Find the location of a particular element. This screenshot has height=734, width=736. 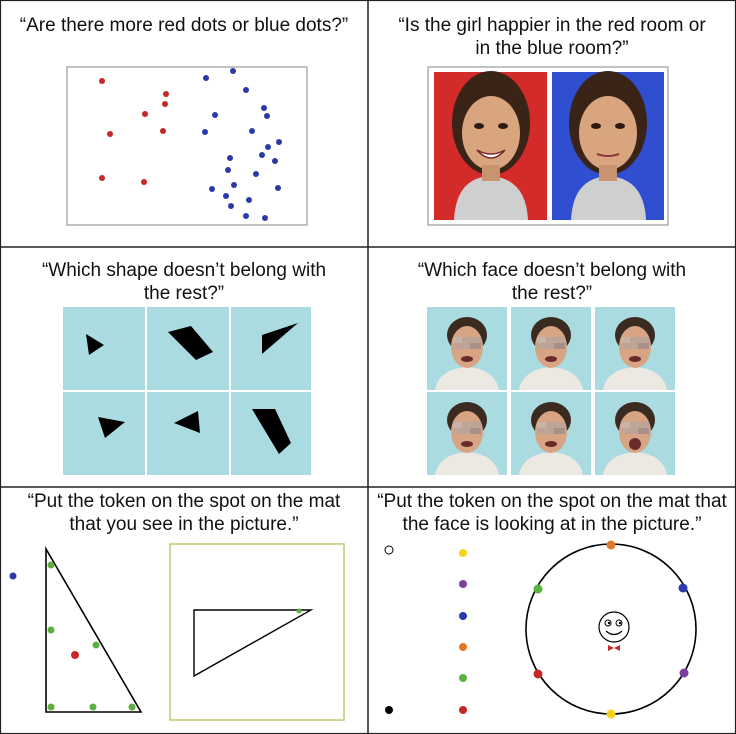

faces-display is located at coordinates (551, 391).